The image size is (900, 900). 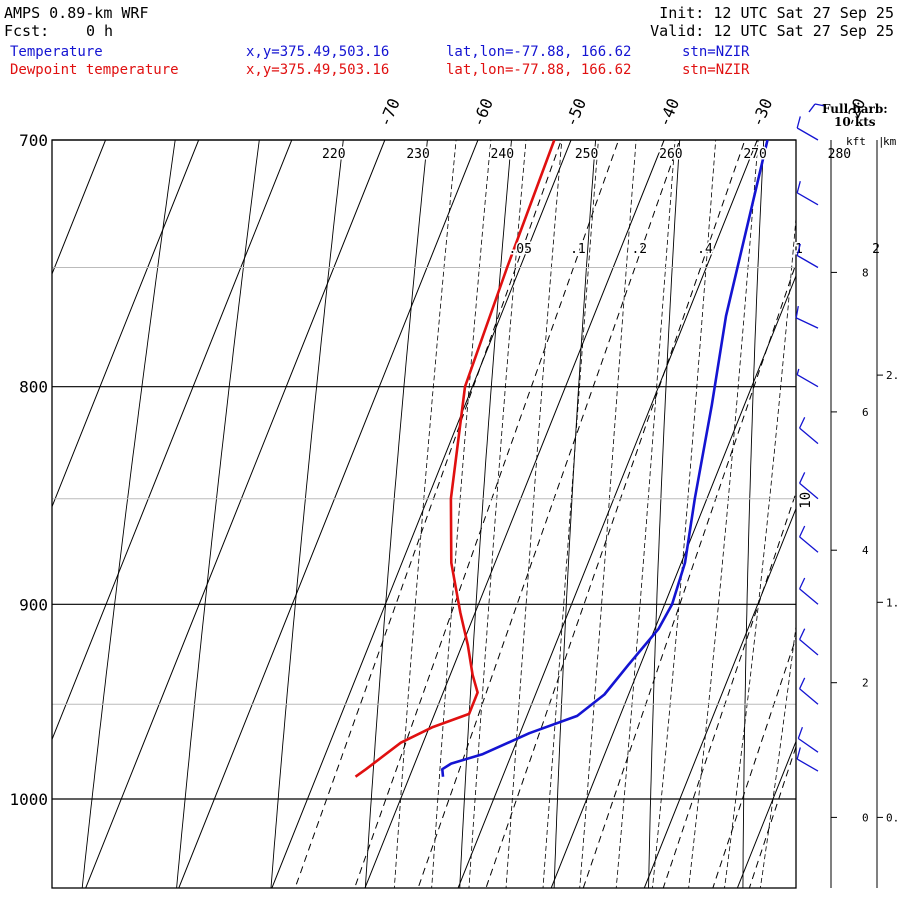 I want to click on barb-key-flag, so click(x=820, y=105).